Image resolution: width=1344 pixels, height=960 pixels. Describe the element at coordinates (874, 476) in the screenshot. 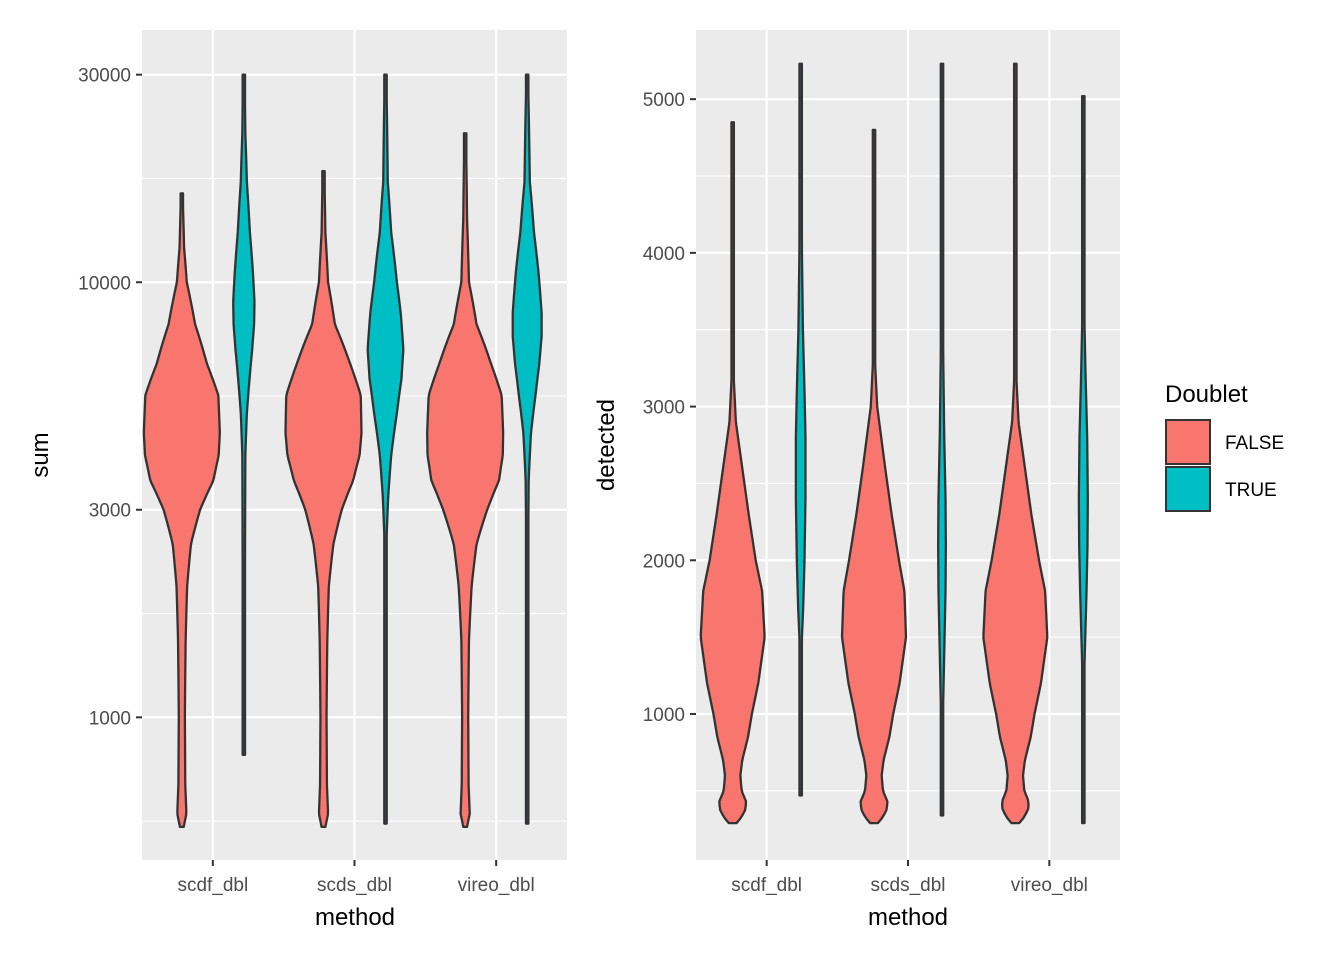

I see `violin-right-scds_dbl-false` at that location.